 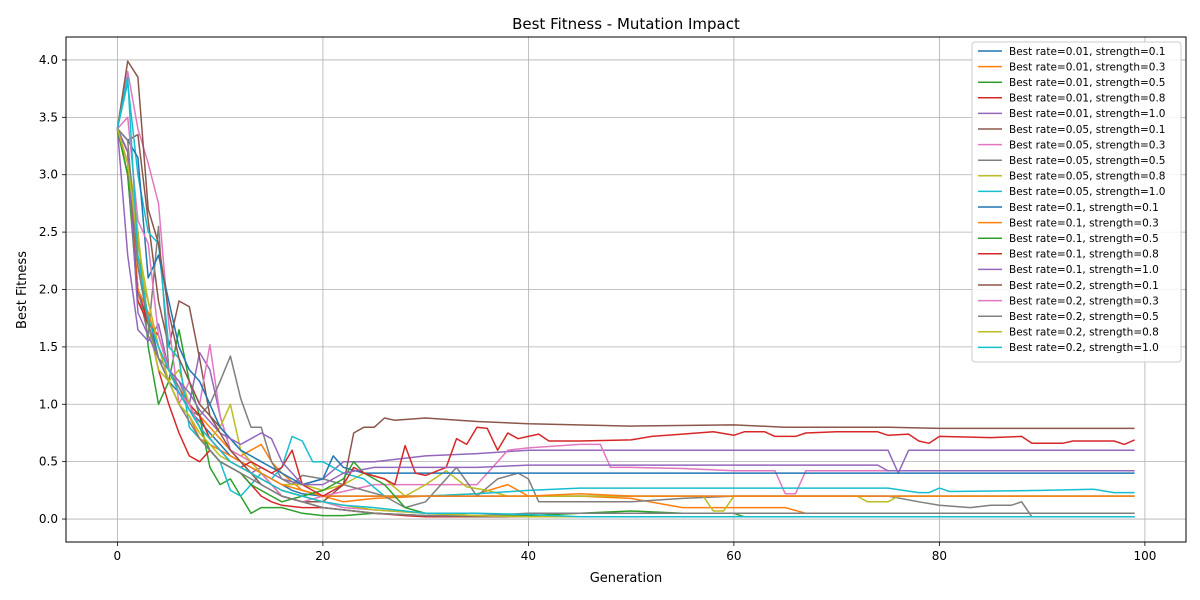 What do you see at coordinates (1144, 556) in the screenshot?
I see `x-tick-label: 100` at bounding box center [1144, 556].